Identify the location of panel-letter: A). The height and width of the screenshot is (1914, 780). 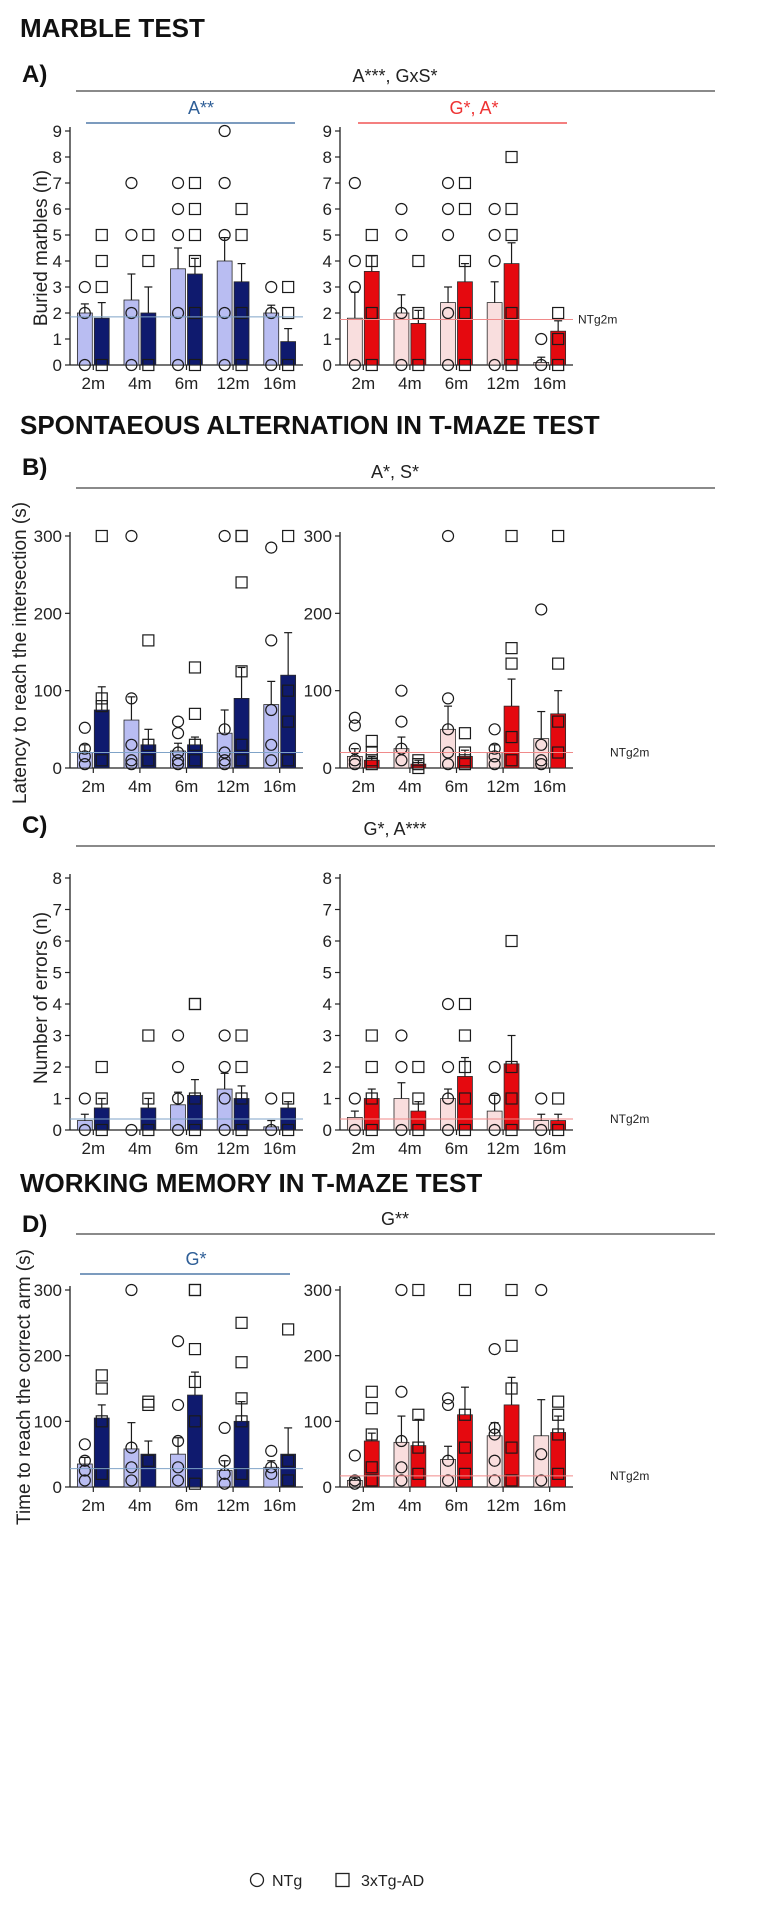
(34, 74).